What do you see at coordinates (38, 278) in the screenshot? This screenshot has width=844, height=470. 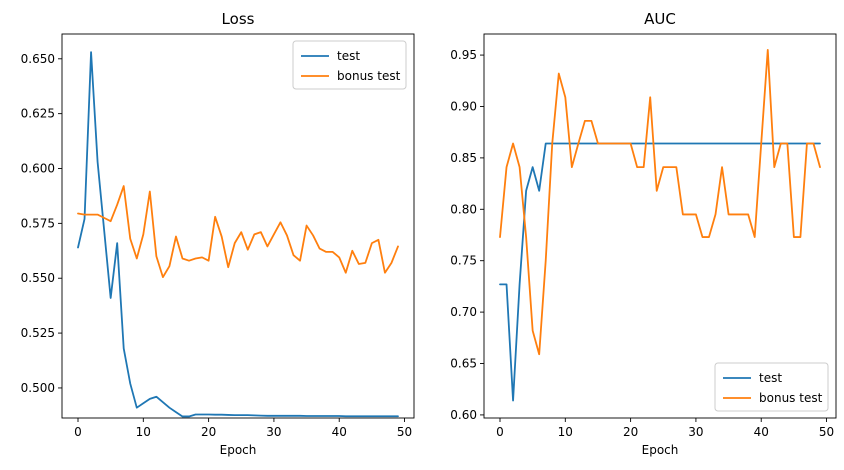 I see `y-tick-label: 0.550` at bounding box center [38, 278].